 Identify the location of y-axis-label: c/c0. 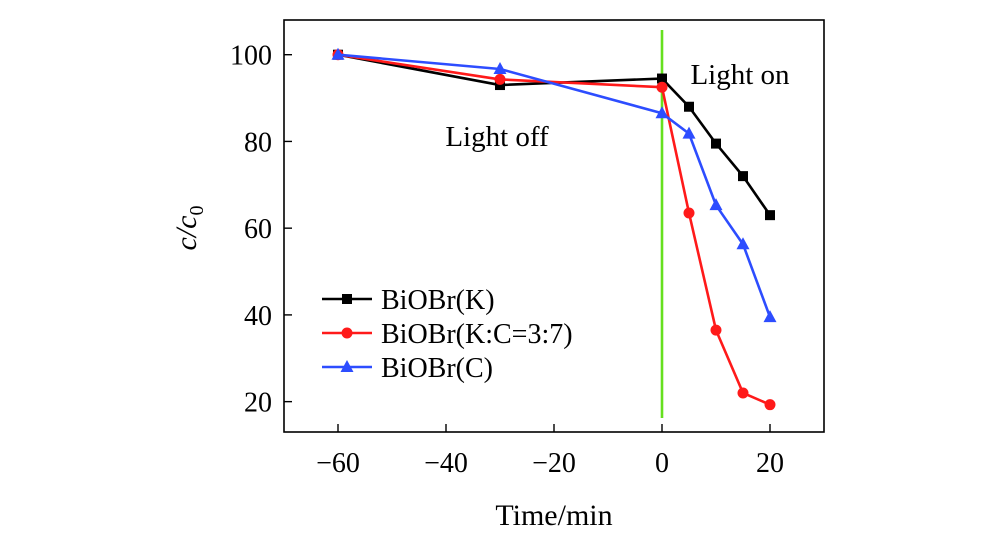
(189, 228).